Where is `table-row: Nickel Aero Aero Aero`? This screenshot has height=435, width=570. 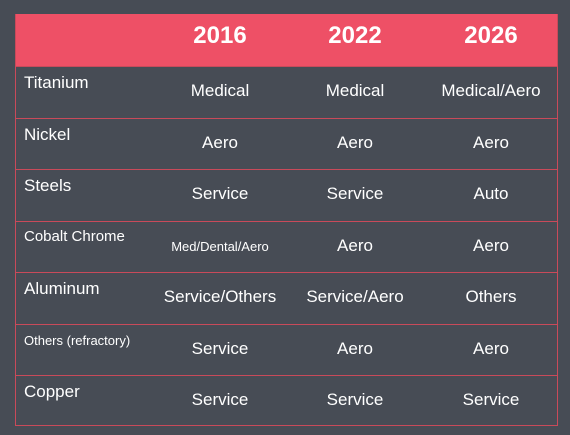 table-row: Nickel Aero Aero Aero is located at coordinates (286, 143).